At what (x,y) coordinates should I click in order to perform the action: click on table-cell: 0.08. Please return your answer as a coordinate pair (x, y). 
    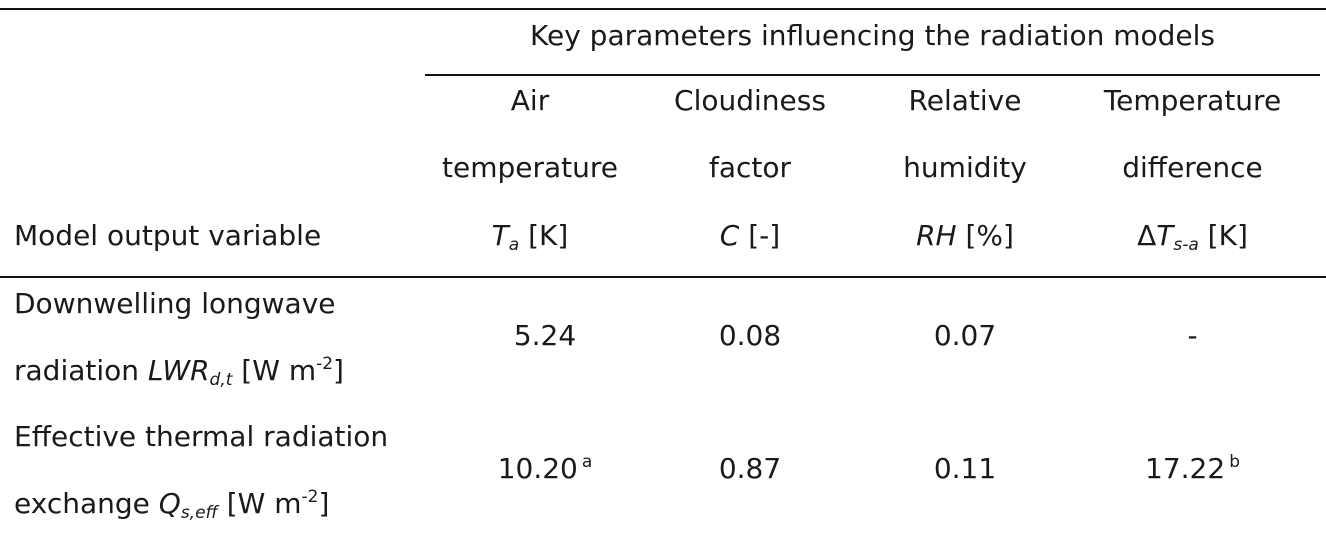
    Looking at the image, I should click on (750, 335).